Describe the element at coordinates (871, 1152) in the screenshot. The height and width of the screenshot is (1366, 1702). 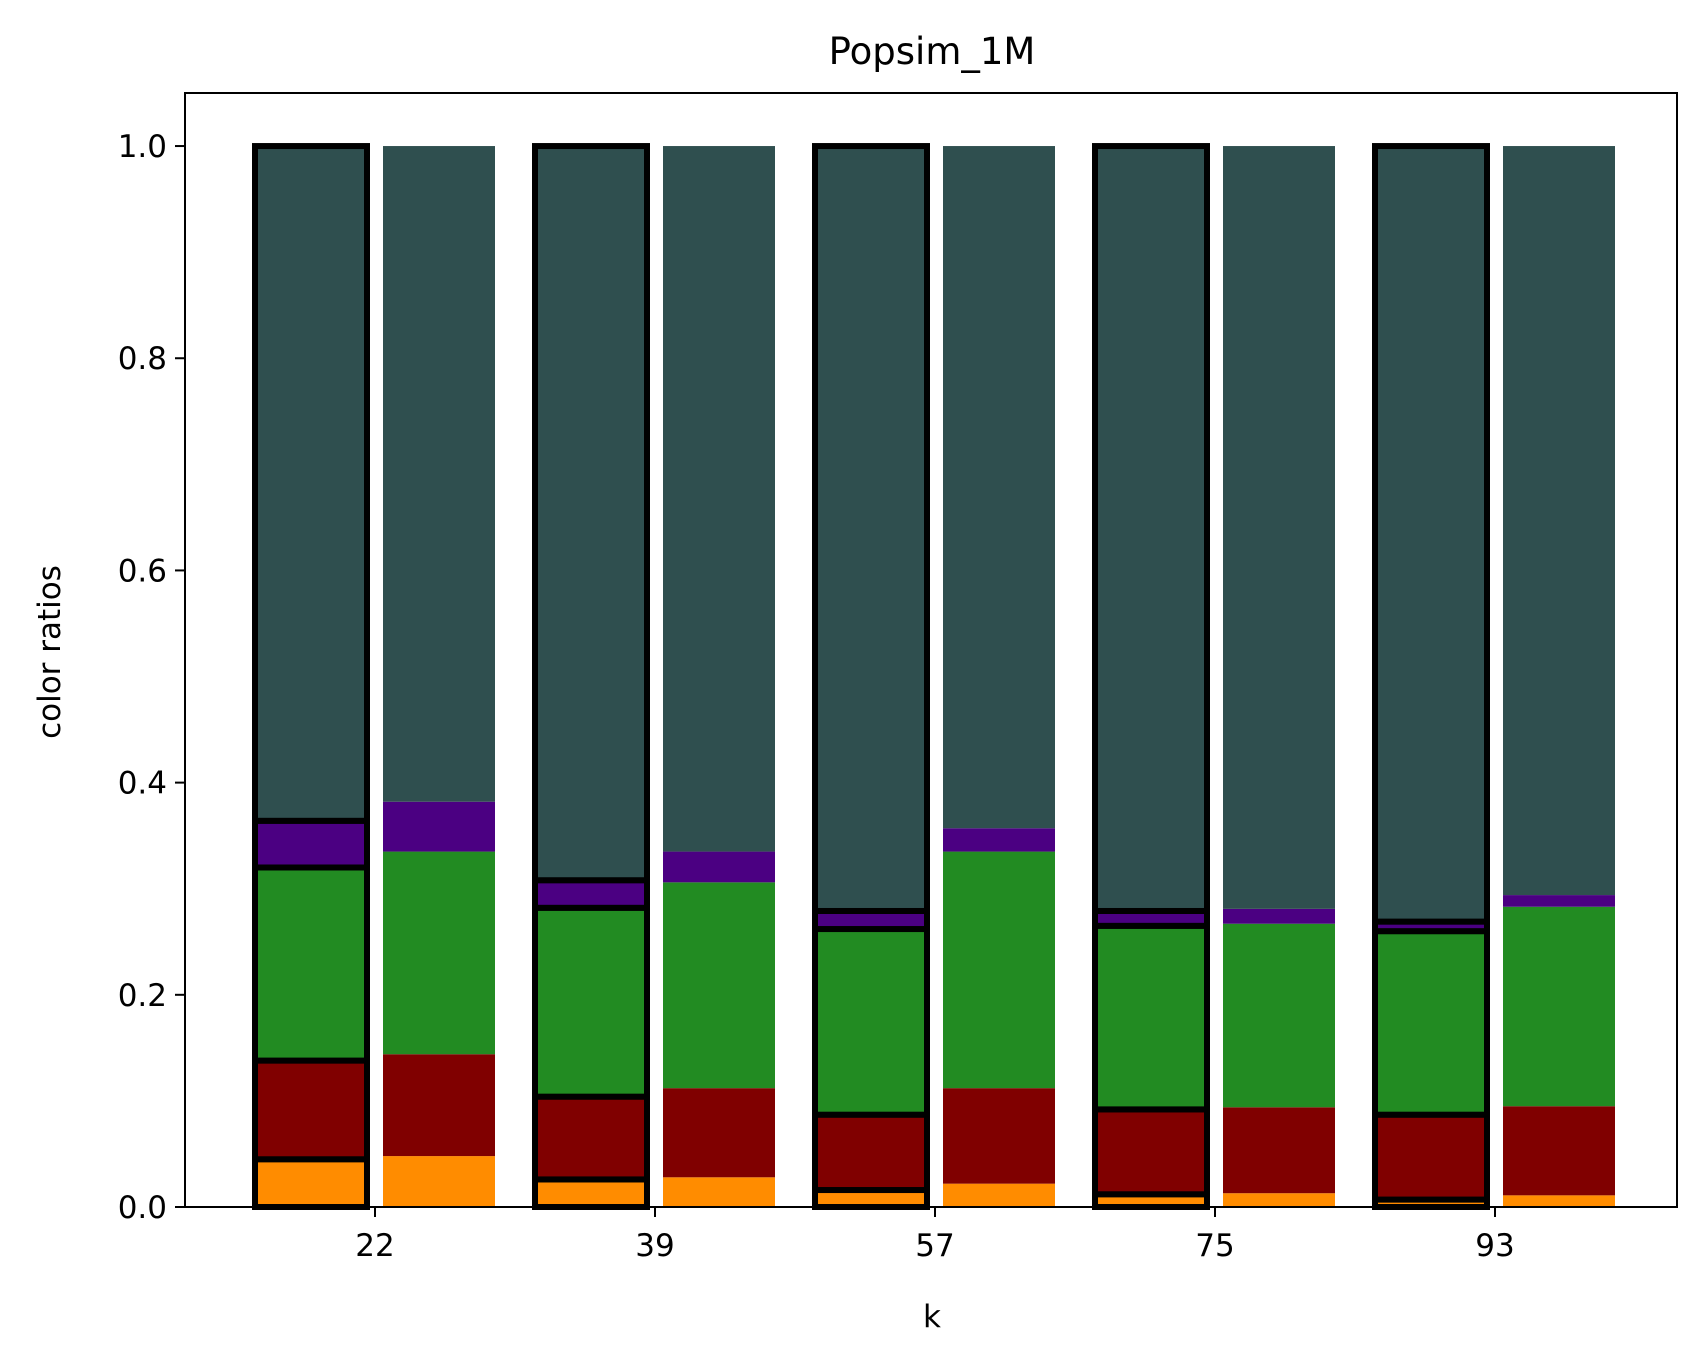
I see `bar-segment-maroon-k57-group1` at that location.